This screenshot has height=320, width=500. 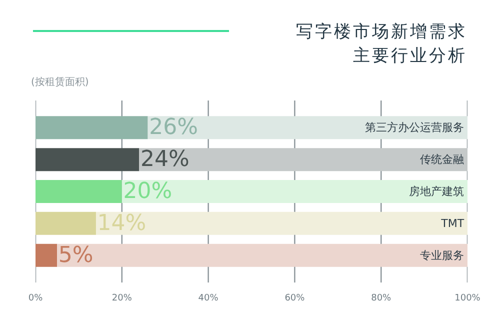 I want to click on y-tick-label: 专业服务, so click(x=442, y=255).